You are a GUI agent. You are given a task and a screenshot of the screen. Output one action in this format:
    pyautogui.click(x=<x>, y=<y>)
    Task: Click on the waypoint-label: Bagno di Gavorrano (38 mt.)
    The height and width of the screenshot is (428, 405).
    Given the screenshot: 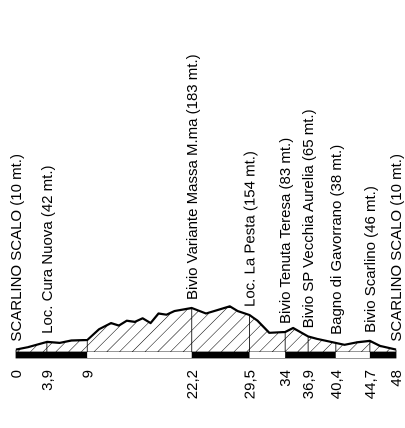 What is the action you would take?
    pyautogui.click(x=336, y=240)
    